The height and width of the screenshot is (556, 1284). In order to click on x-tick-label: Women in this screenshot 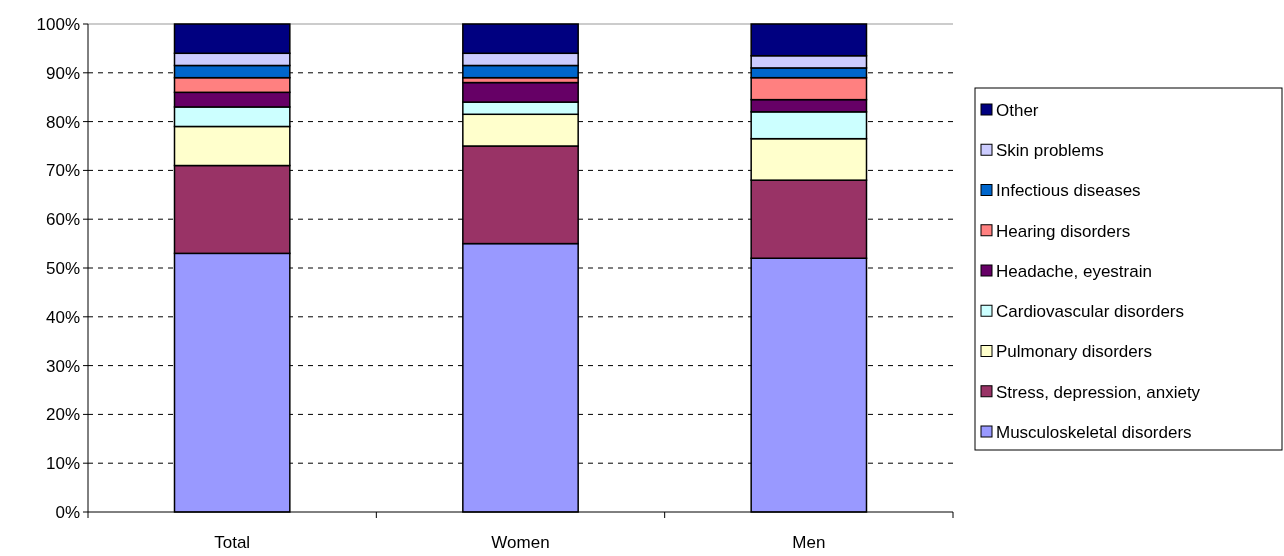, I will do `click(520, 542)`.